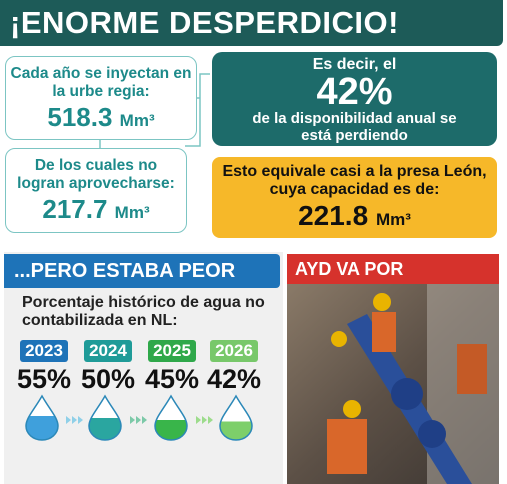  What do you see at coordinates (80, 117) in the screenshot?
I see `injected-amount: 518.3` at bounding box center [80, 117].